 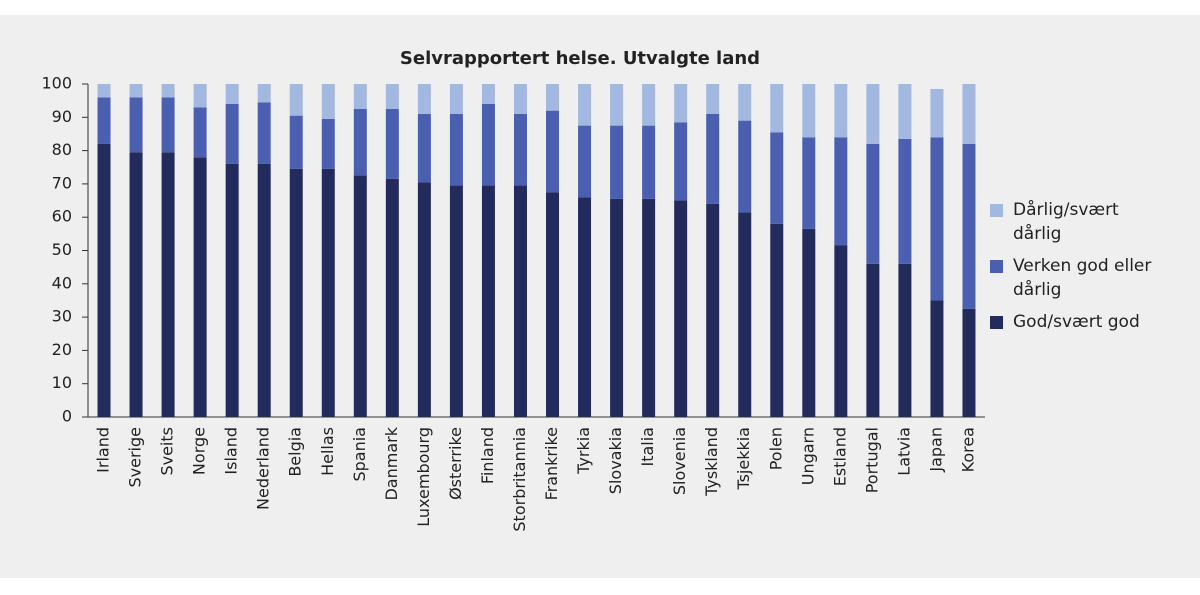 I want to click on y-tick-label: 50, so click(x=62, y=249).